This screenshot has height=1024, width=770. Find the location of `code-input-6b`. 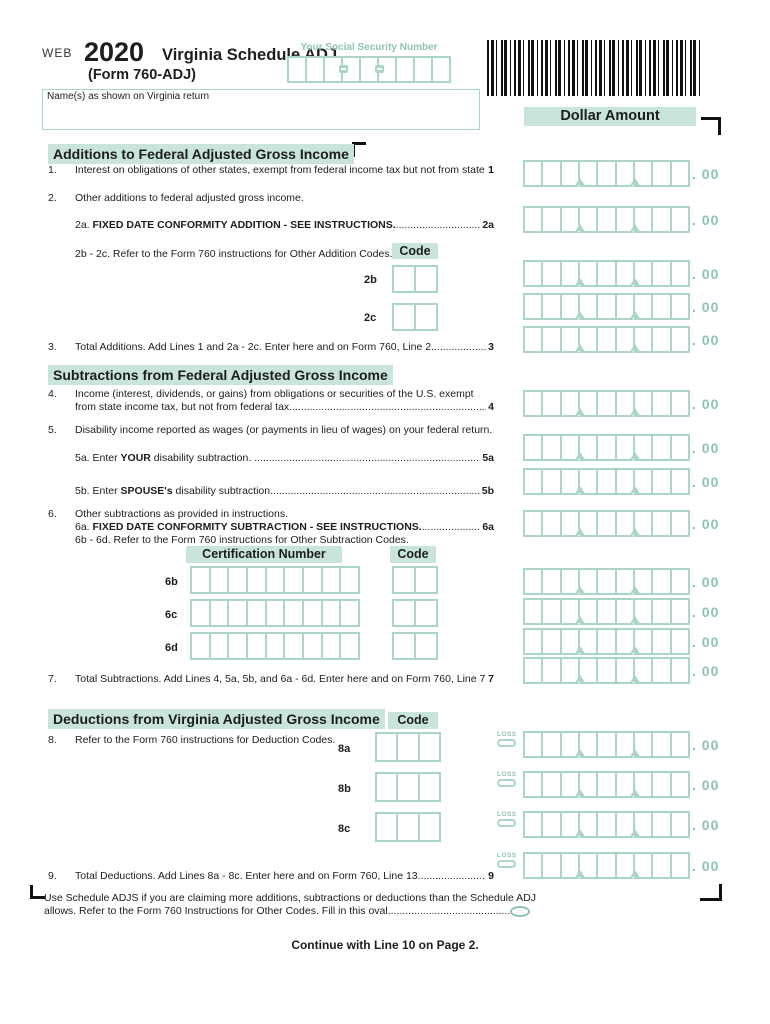

code-input-6b is located at coordinates (415, 580).